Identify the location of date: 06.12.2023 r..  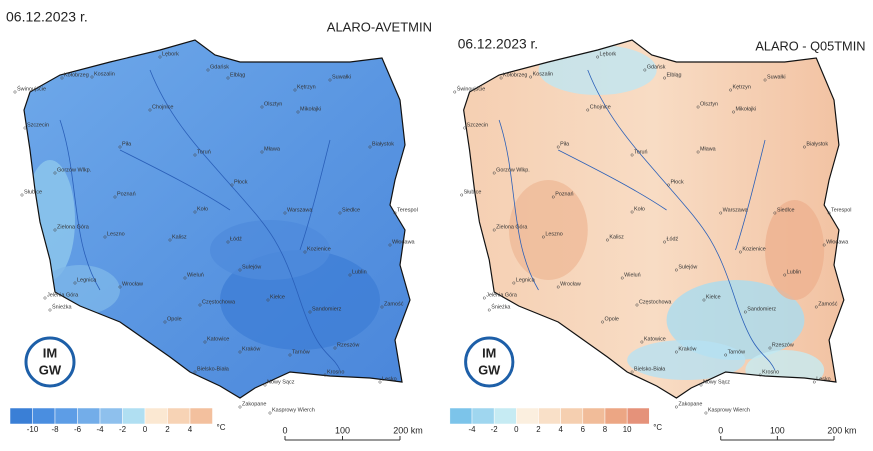
(498, 44).